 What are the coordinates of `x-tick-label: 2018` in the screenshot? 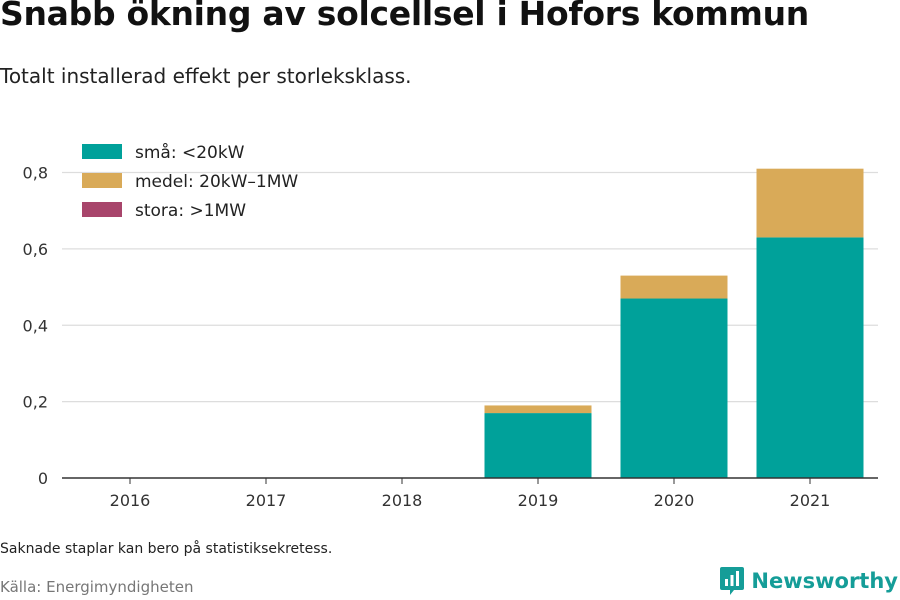 It's located at (402, 500).